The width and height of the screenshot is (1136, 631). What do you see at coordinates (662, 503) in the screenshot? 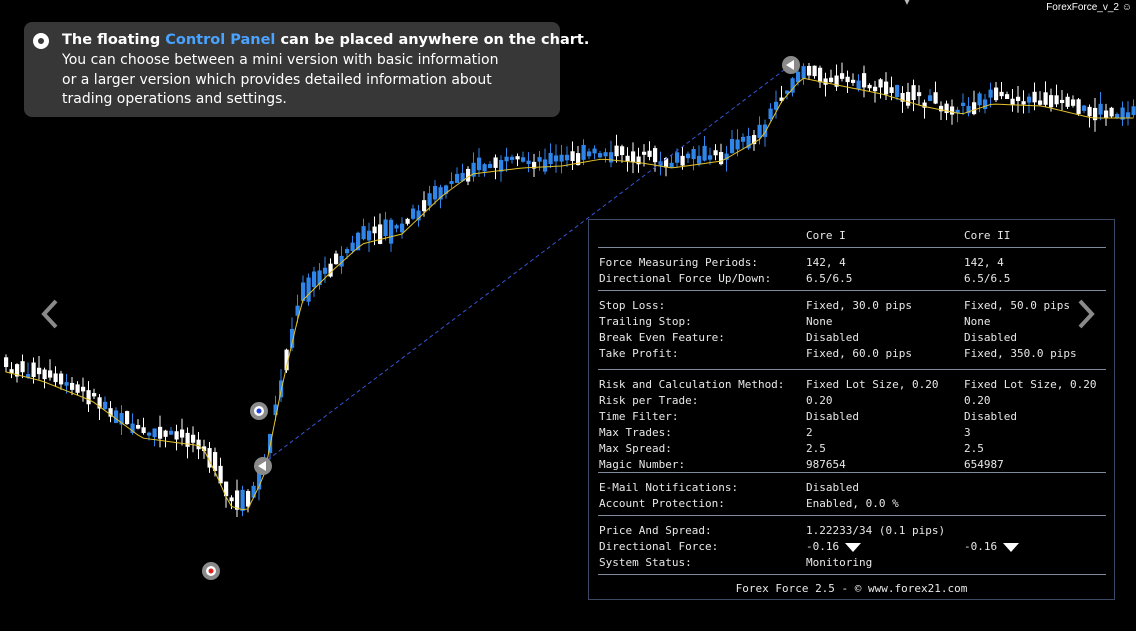
I see `panel-row-label: Account Protection:` at bounding box center [662, 503].